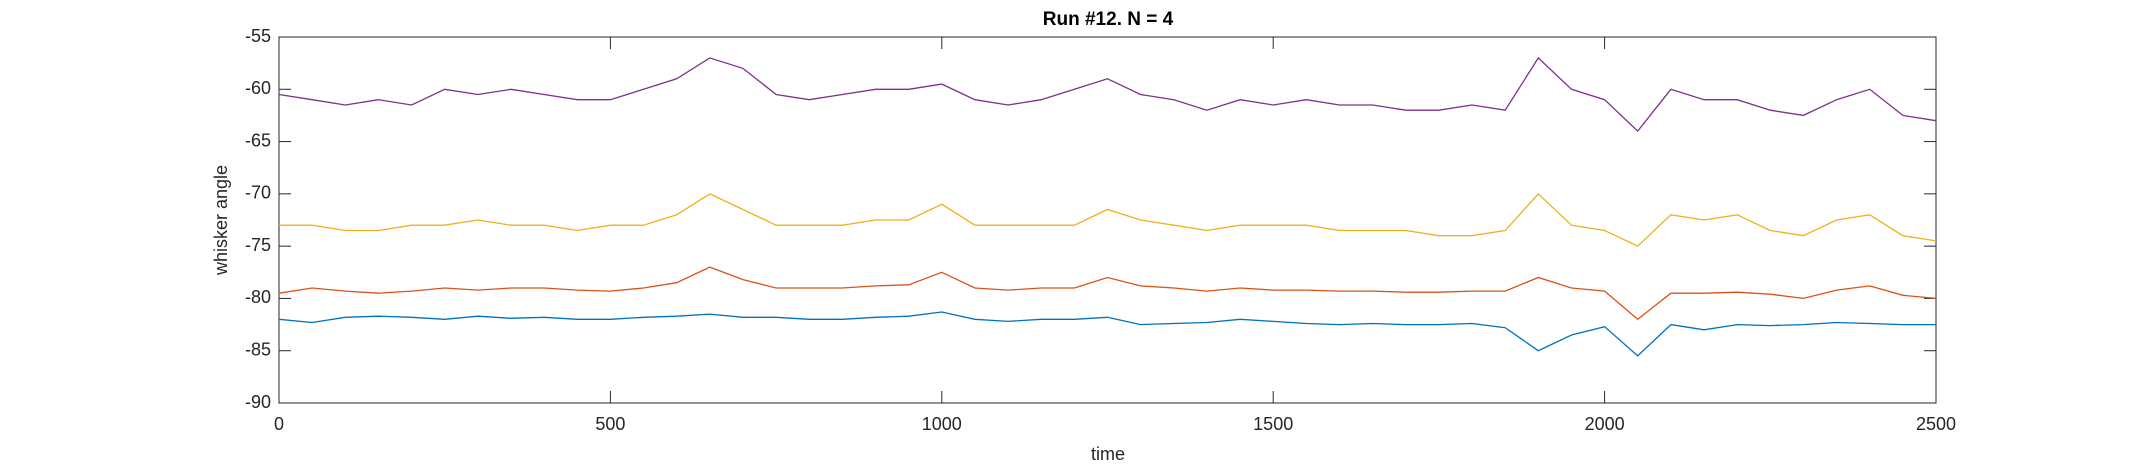 This screenshot has height=469, width=2141. Describe the element at coordinates (258, 140) in the screenshot. I see `y-tick-label: -65` at that location.